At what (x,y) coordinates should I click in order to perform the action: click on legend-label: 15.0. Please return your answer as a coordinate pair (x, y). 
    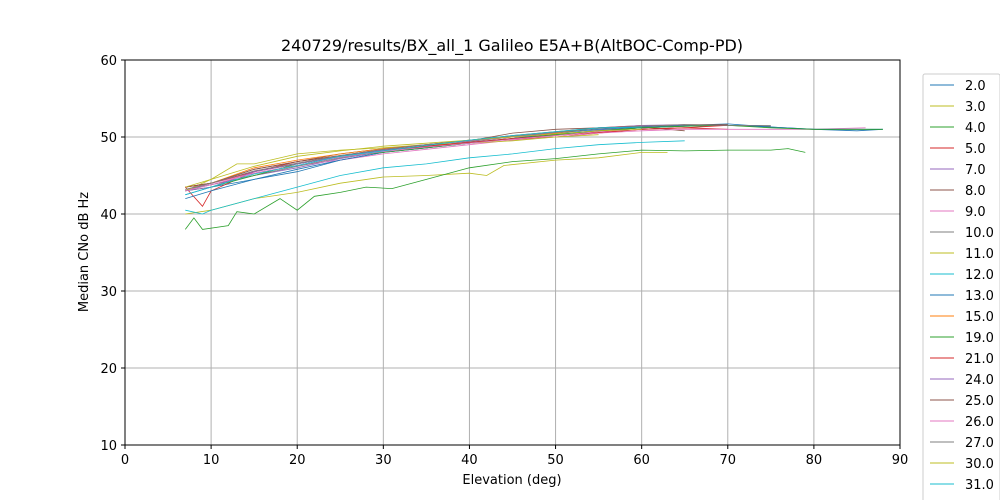
    Looking at the image, I should click on (979, 317).